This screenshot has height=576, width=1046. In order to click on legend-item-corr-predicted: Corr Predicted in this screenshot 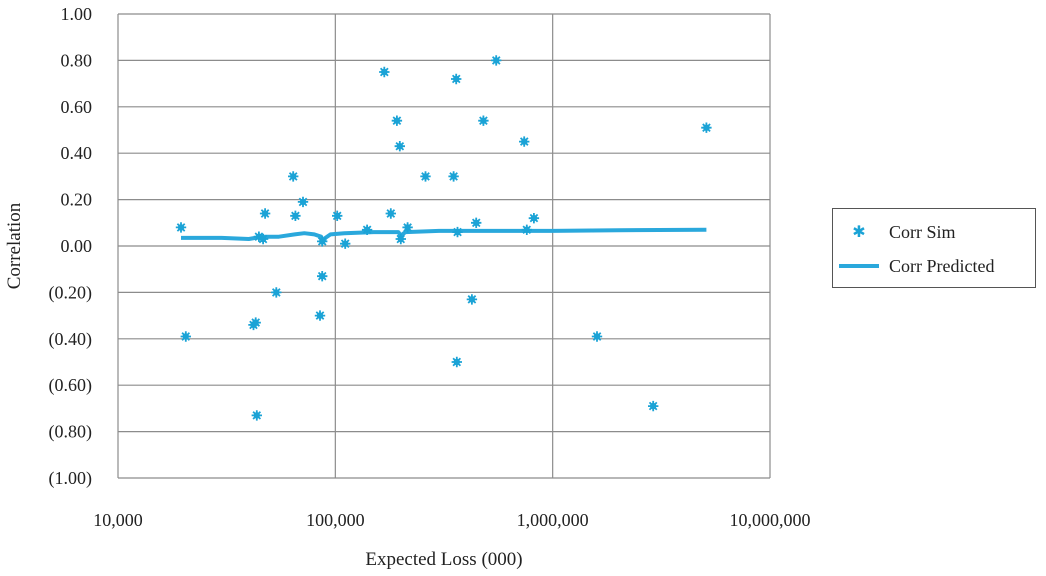, I will do `click(913, 266)`.